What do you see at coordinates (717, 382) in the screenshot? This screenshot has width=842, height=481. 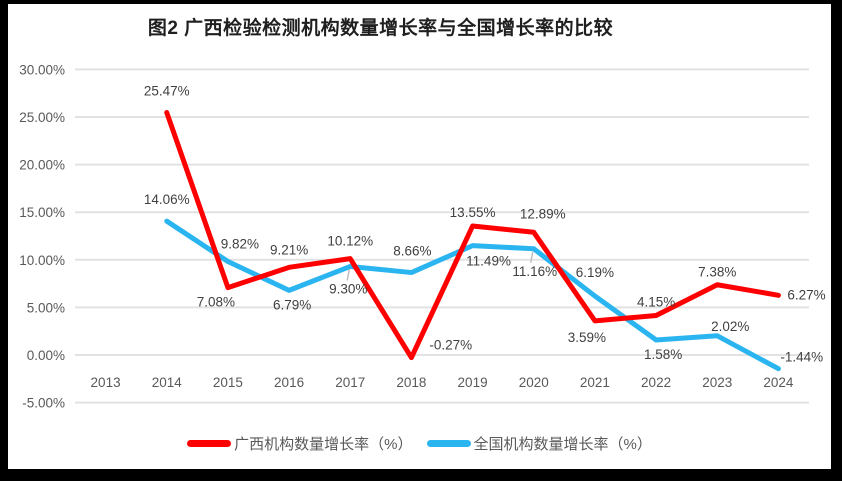 I see `svg-text: 2023` at bounding box center [717, 382].